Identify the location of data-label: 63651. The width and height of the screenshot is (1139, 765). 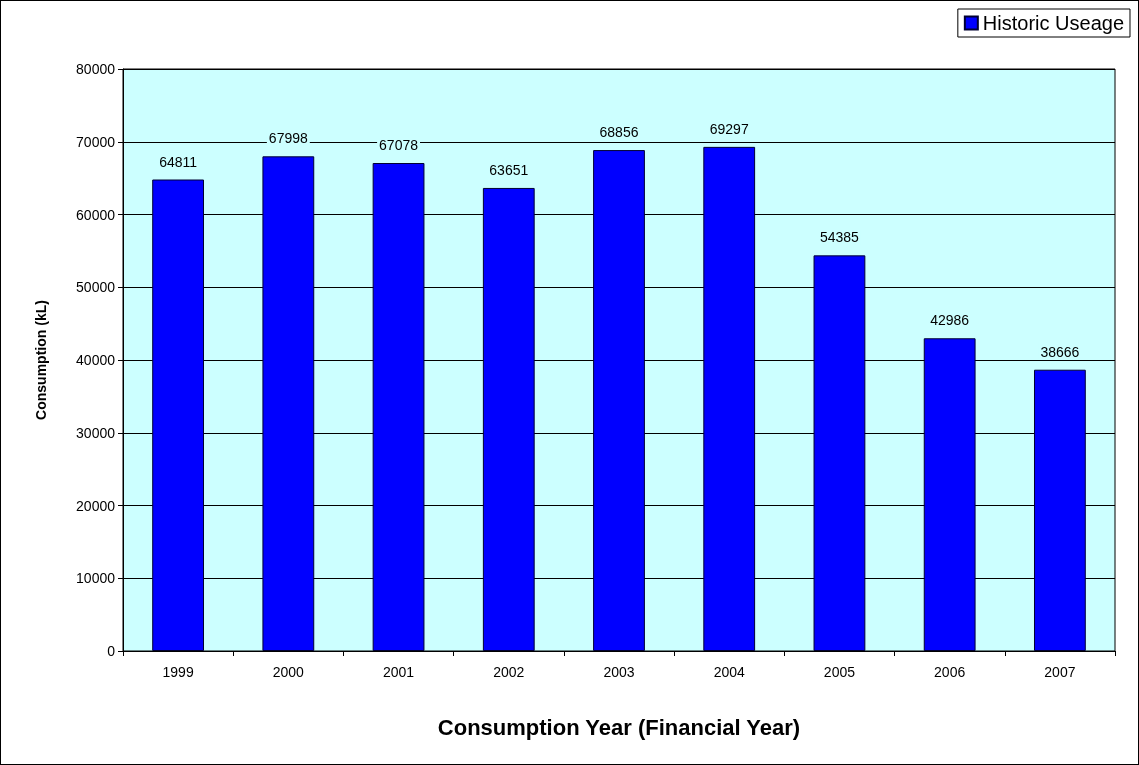
(509, 169).